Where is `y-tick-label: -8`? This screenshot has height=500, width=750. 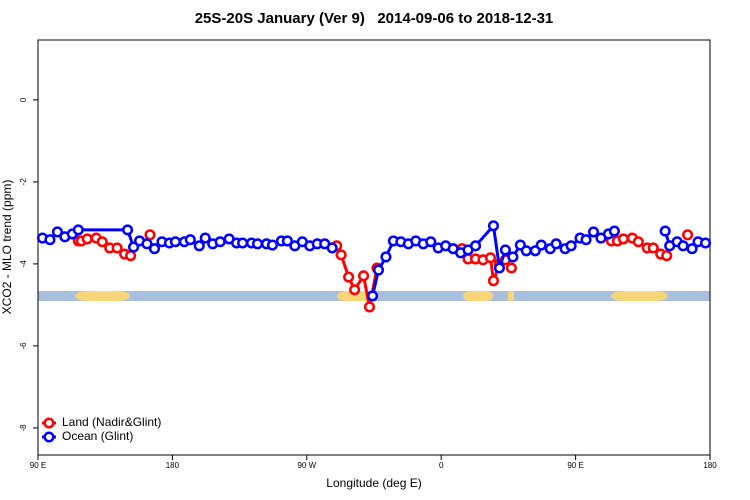
y-tick-label: -8 is located at coordinates (23, 428).